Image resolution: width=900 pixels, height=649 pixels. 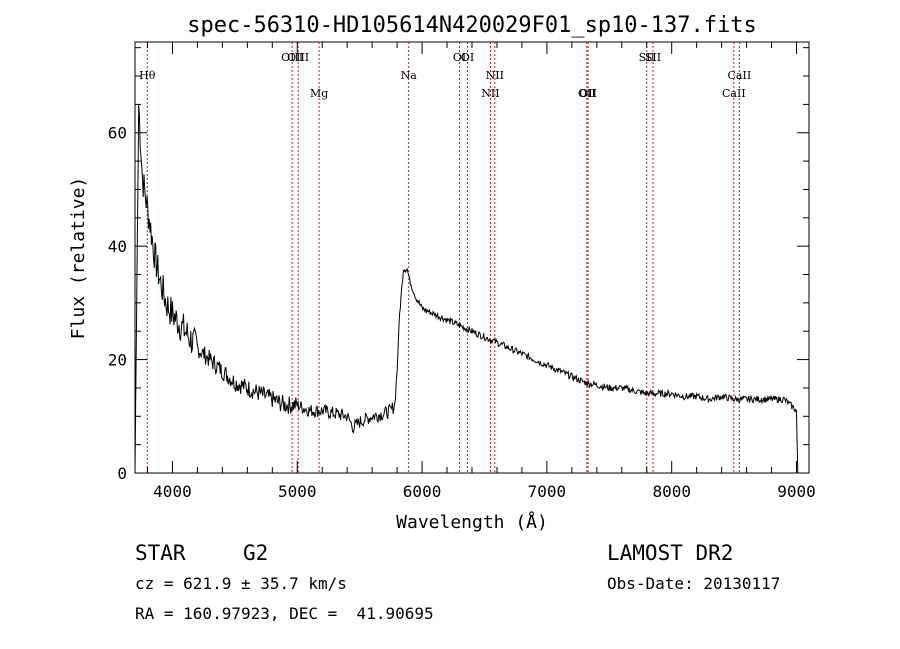 I want to click on sky-coordinates: RA = 160.97923, DEC = 41.90695, so click(x=284, y=613).